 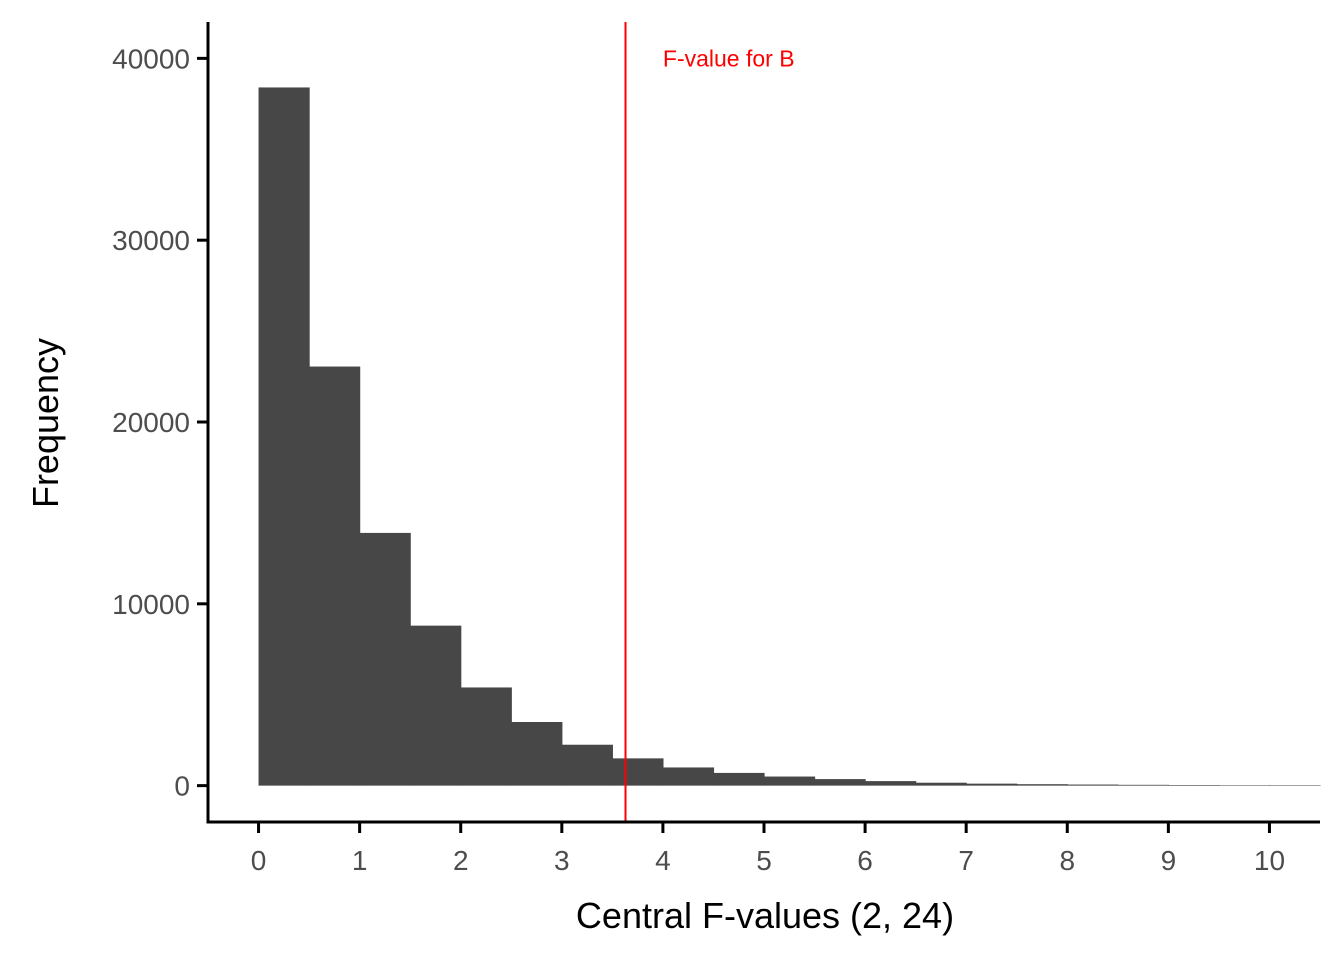 I want to click on x-tick-label: 8, so click(x=1067, y=860).